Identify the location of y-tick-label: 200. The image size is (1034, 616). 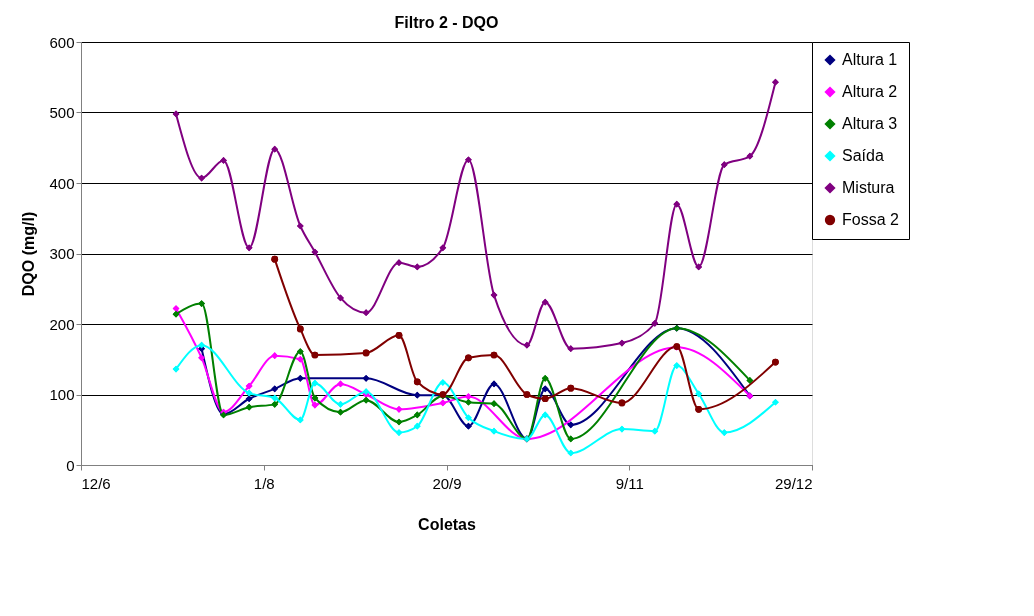
(62, 324).